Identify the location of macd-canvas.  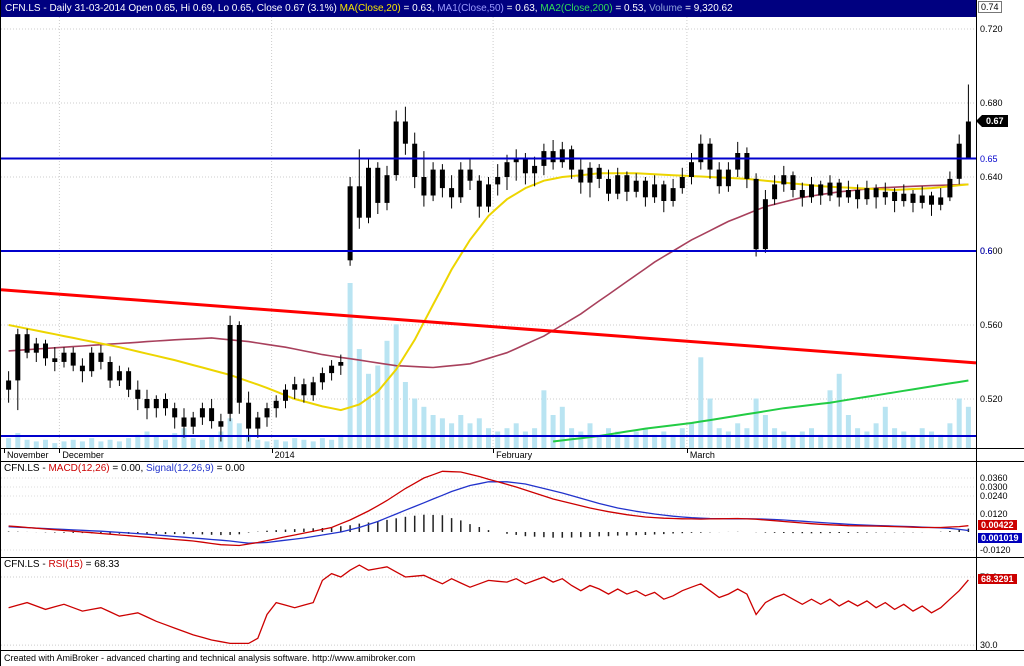
(488, 509).